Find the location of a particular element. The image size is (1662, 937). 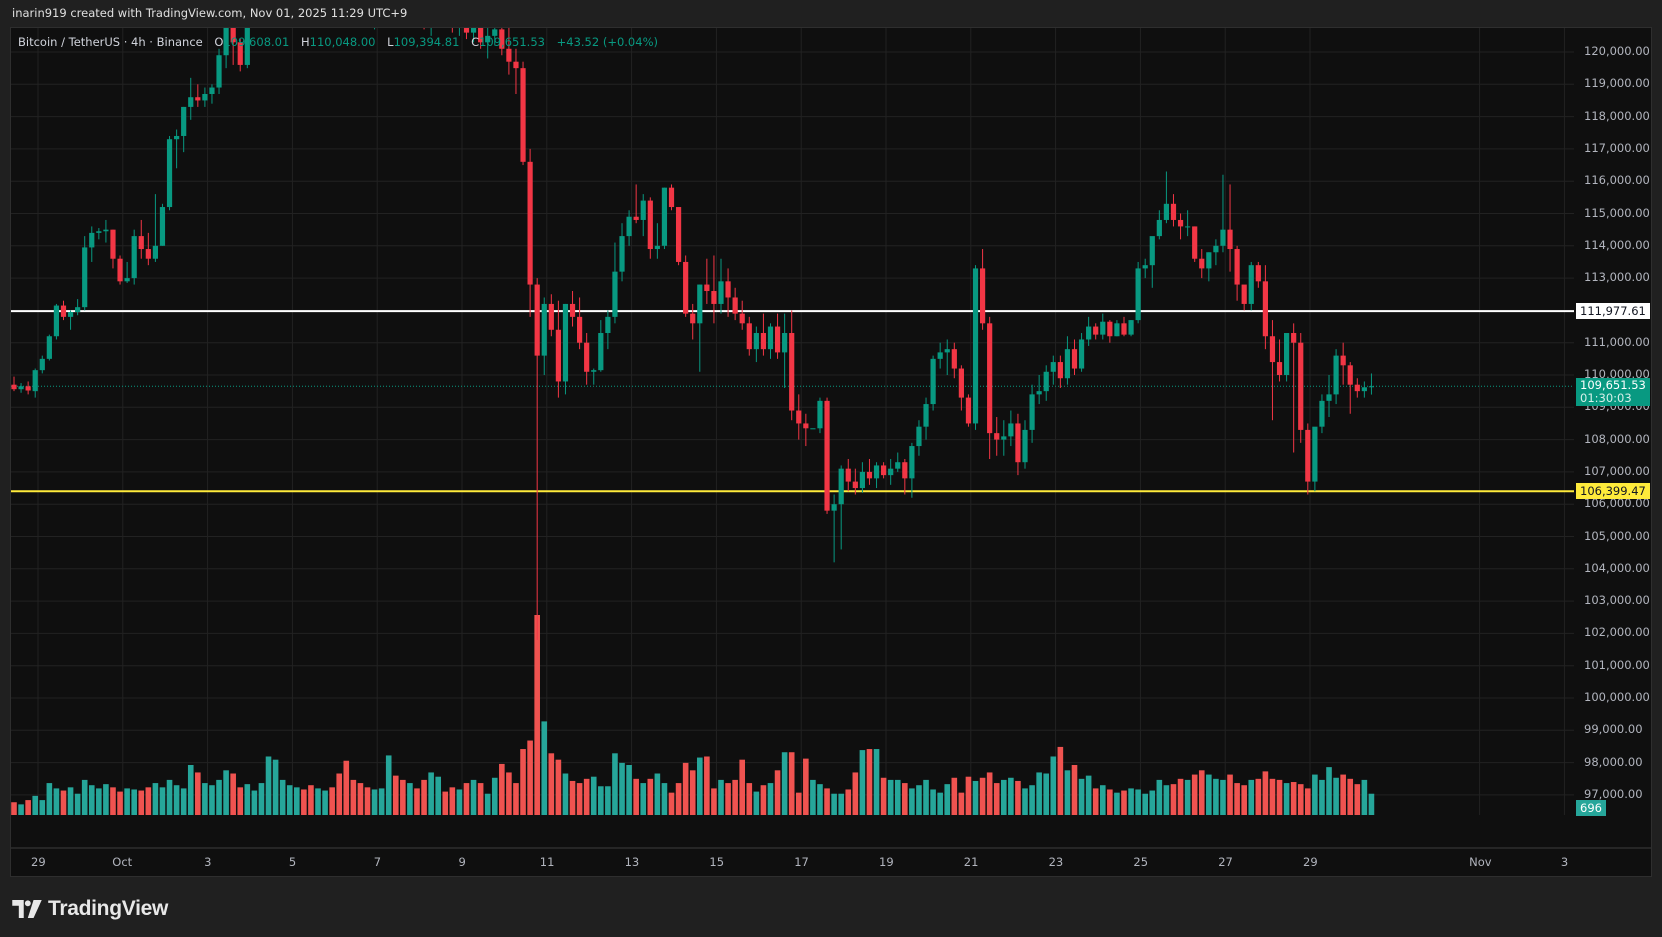

open-label: O is located at coordinates (219, 42).